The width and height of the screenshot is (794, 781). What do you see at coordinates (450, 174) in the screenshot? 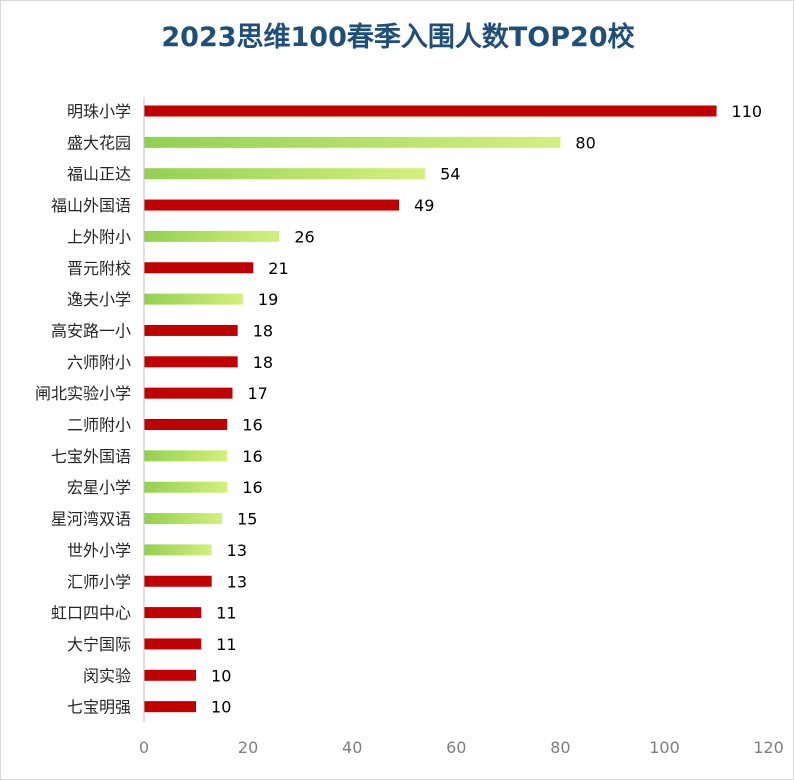
I see `data-label: 54` at bounding box center [450, 174].